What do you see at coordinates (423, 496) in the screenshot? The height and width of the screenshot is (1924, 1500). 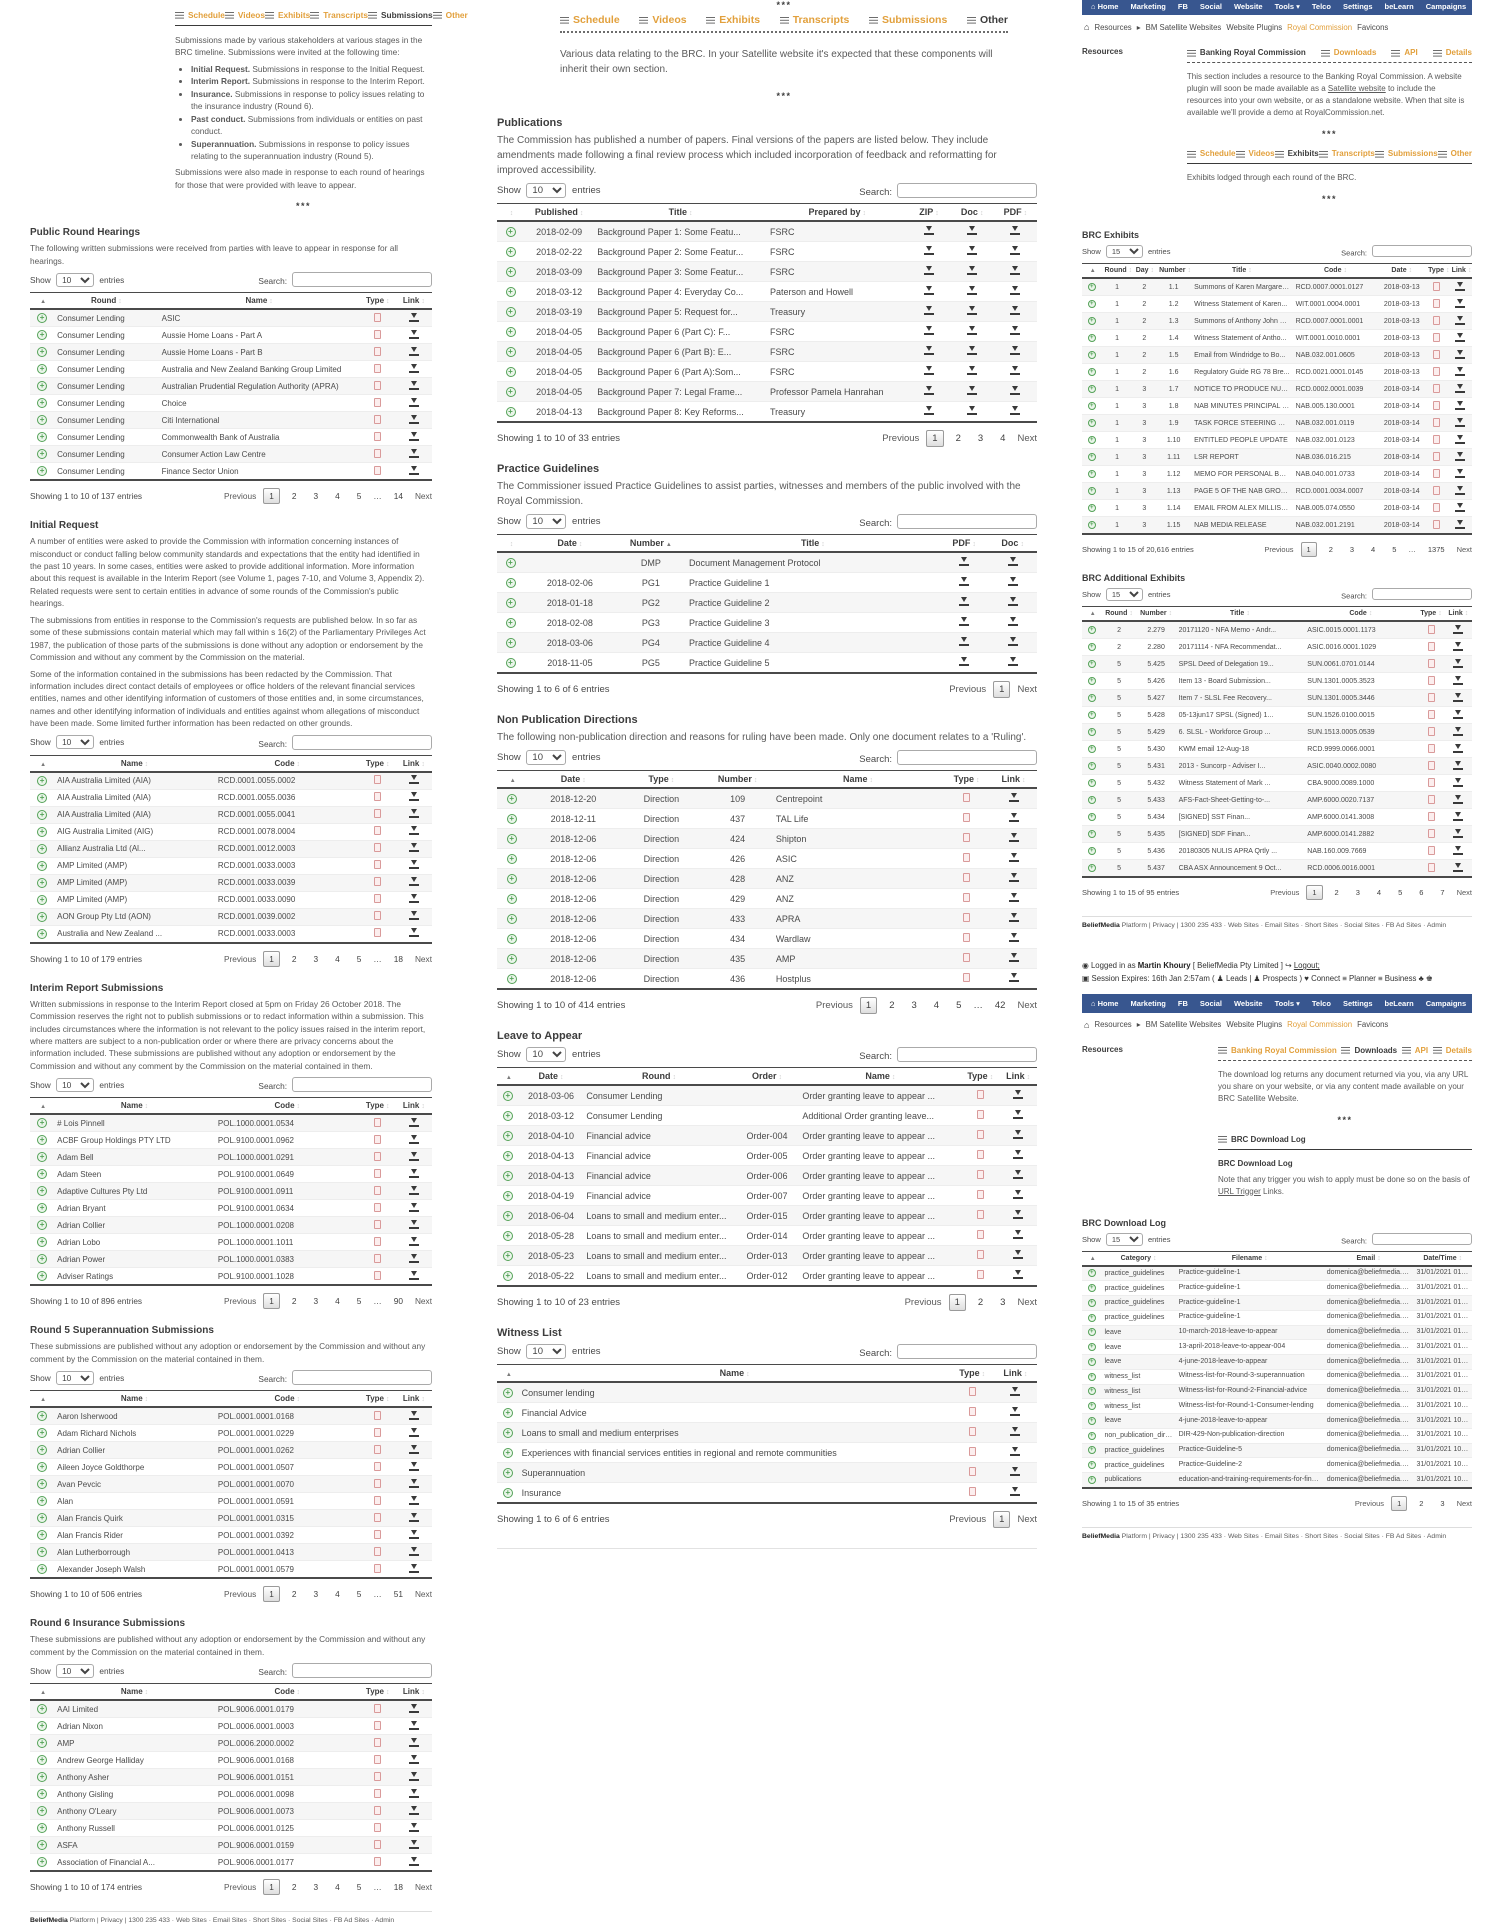 I see `pagination-next: Next` at bounding box center [423, 496].